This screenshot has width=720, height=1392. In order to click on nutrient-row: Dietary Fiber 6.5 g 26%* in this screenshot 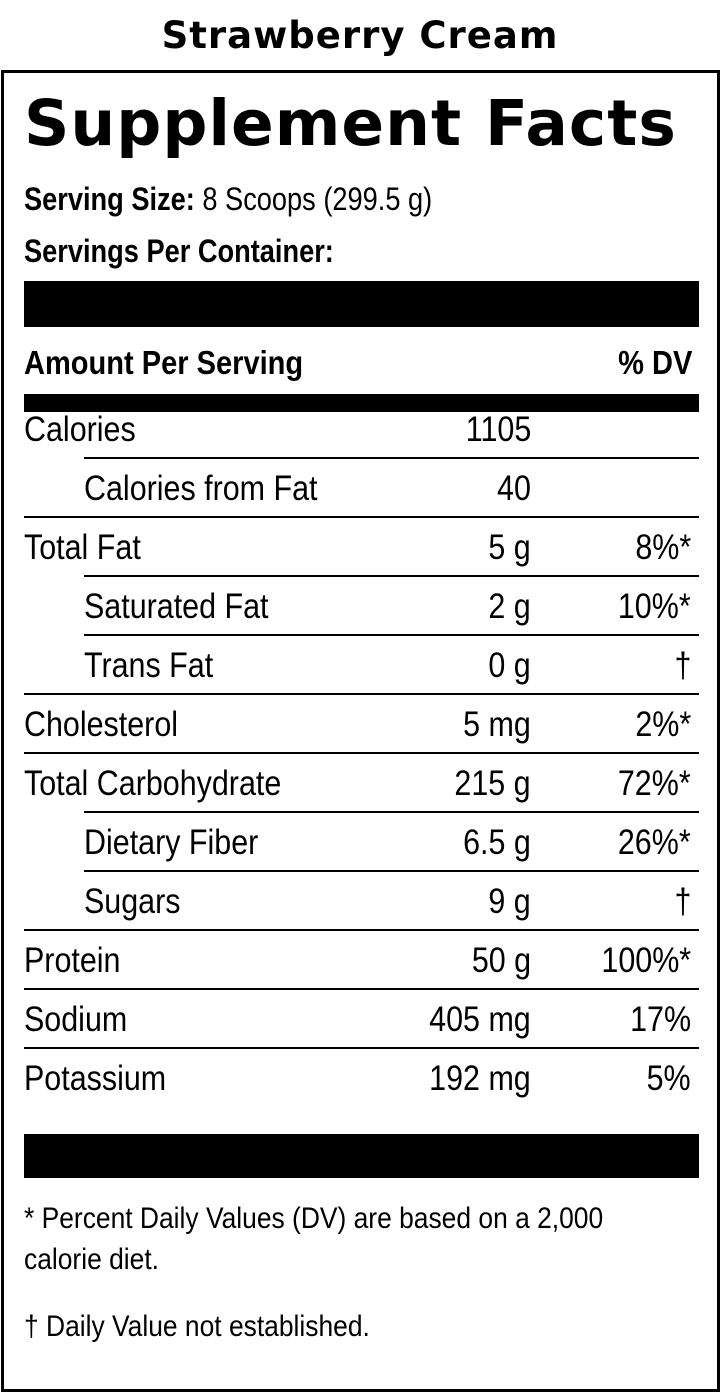, I will do `click(361, 842)`.